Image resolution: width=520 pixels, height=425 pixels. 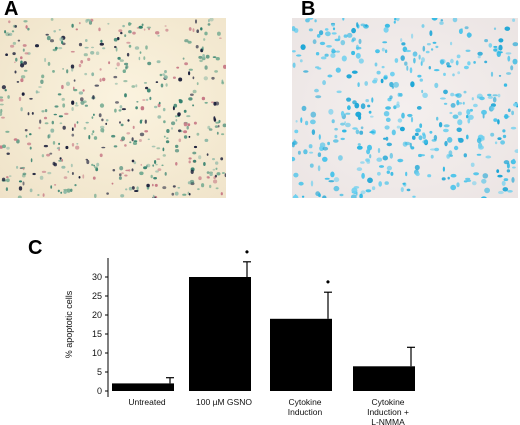 What do you see at coordinates (97, 334) in the screenshot?
I see `y-tick-label: 15` at bounding box center [97, 334].